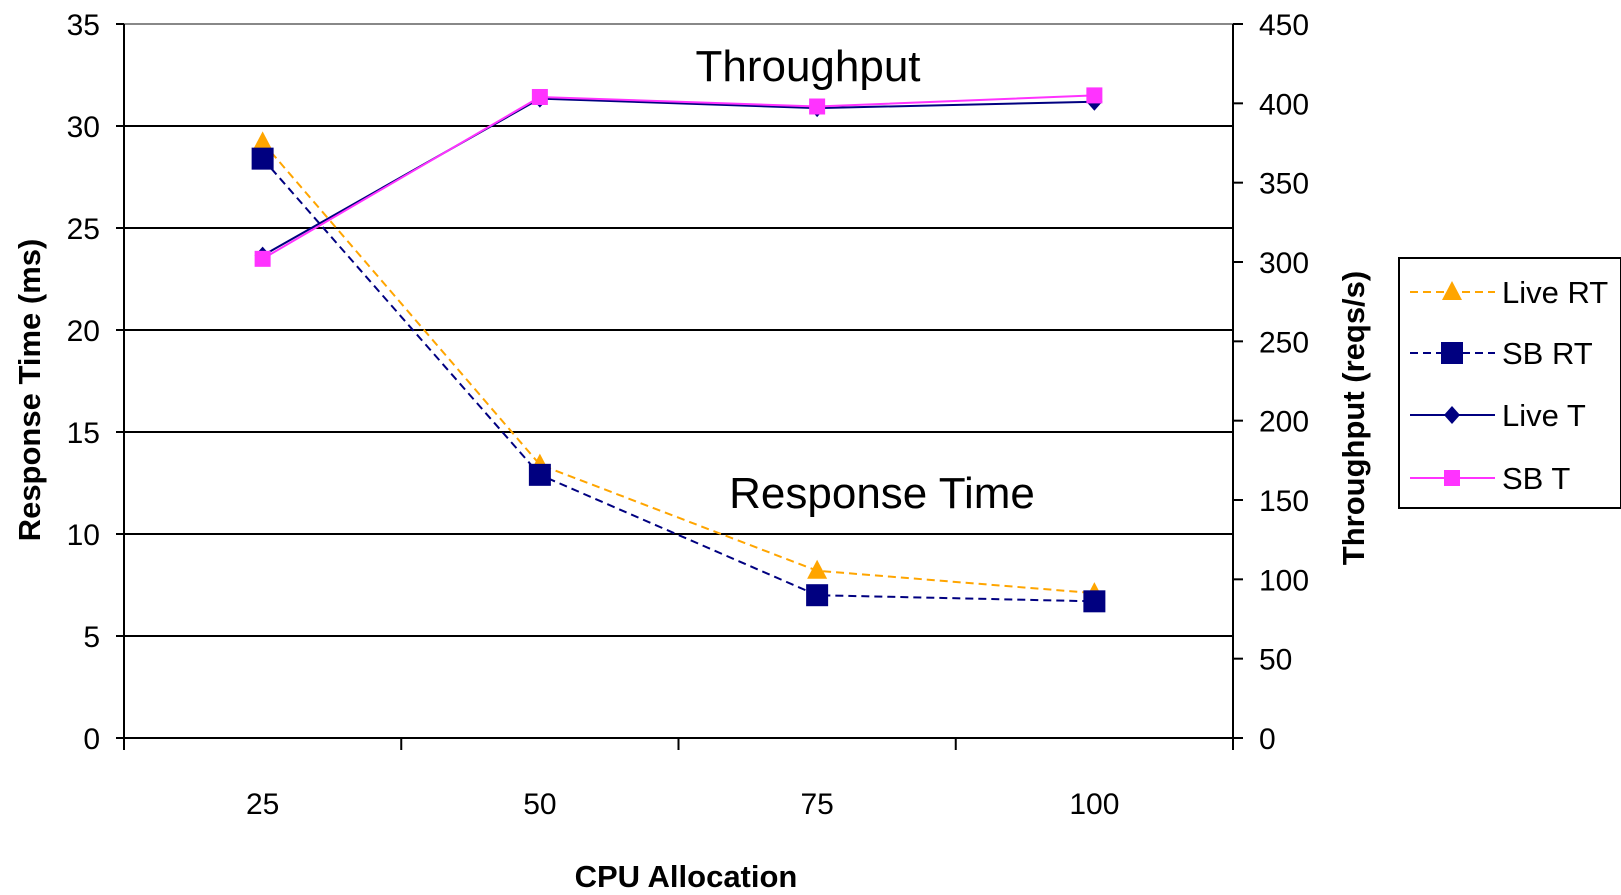  What do you see at coordinates (83, 229) in the screenshot?
I see `left-y-tick-label: 25` at bounding box center [83, 229].